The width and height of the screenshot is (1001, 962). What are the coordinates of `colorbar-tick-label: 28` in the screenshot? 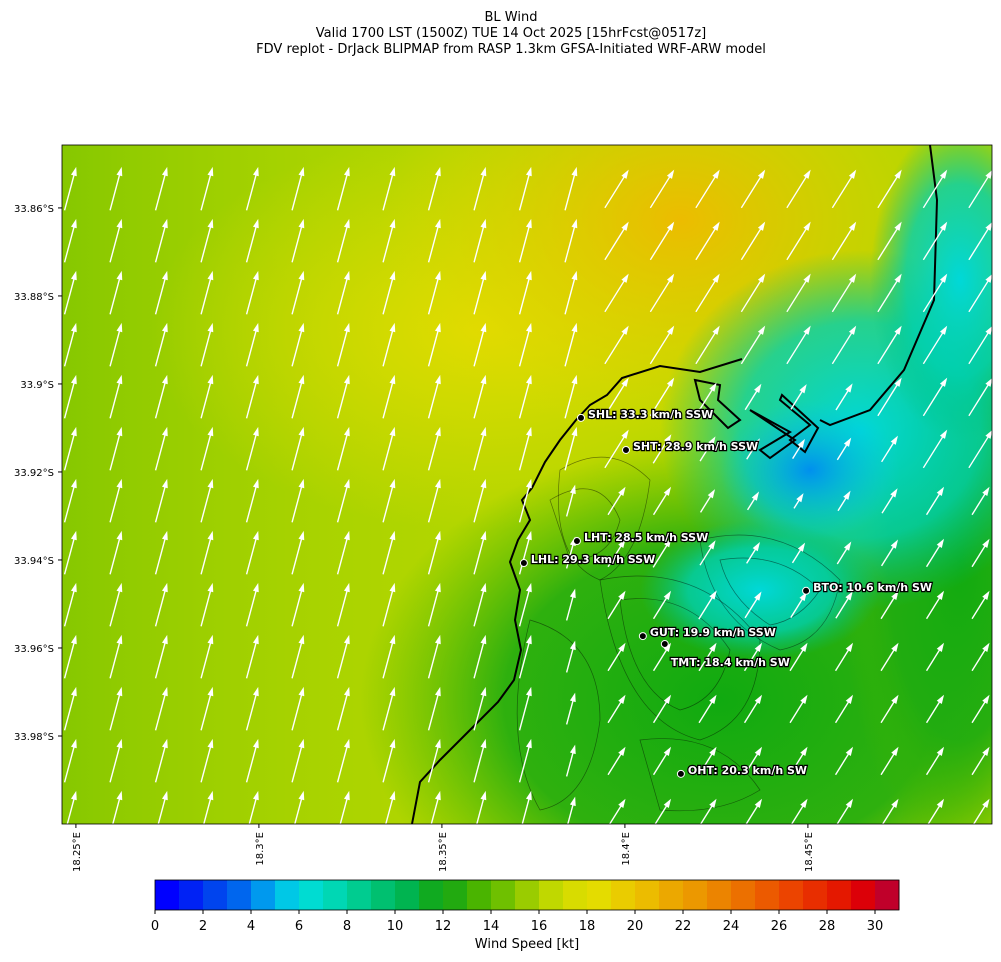 It's located at (827, 926).